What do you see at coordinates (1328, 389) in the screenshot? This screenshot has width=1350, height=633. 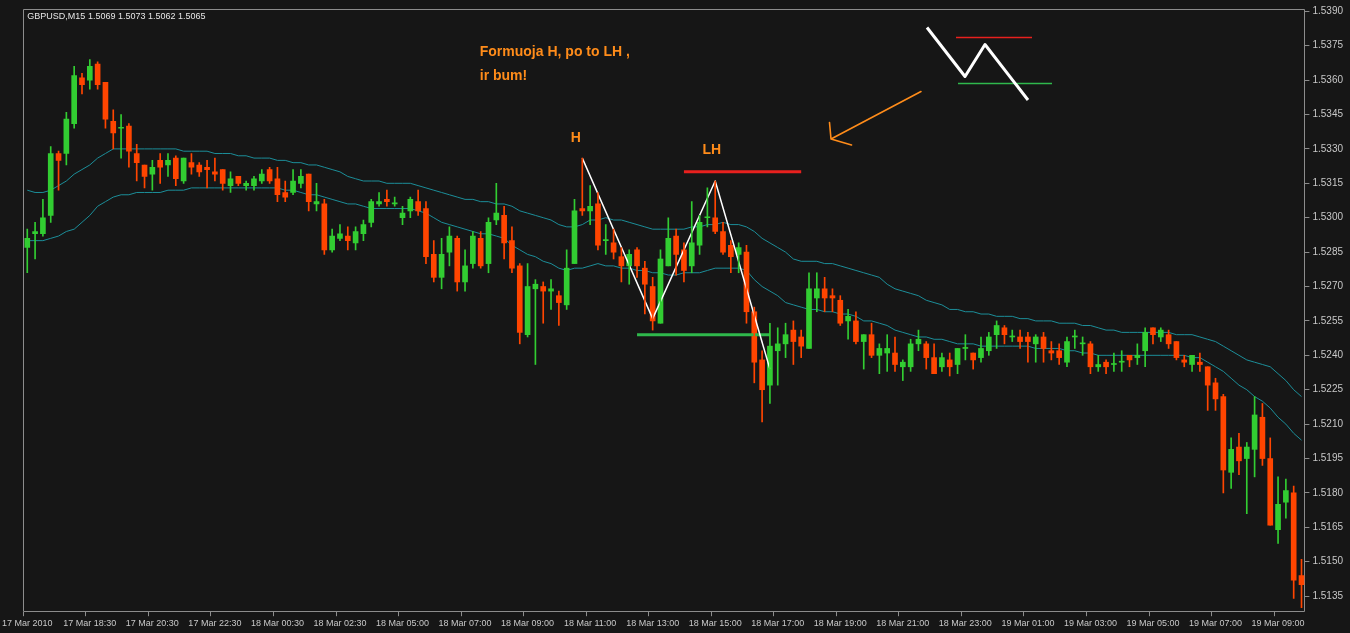 I see `y-tick-label: 1.5225` at bounding box center [1328, 389].